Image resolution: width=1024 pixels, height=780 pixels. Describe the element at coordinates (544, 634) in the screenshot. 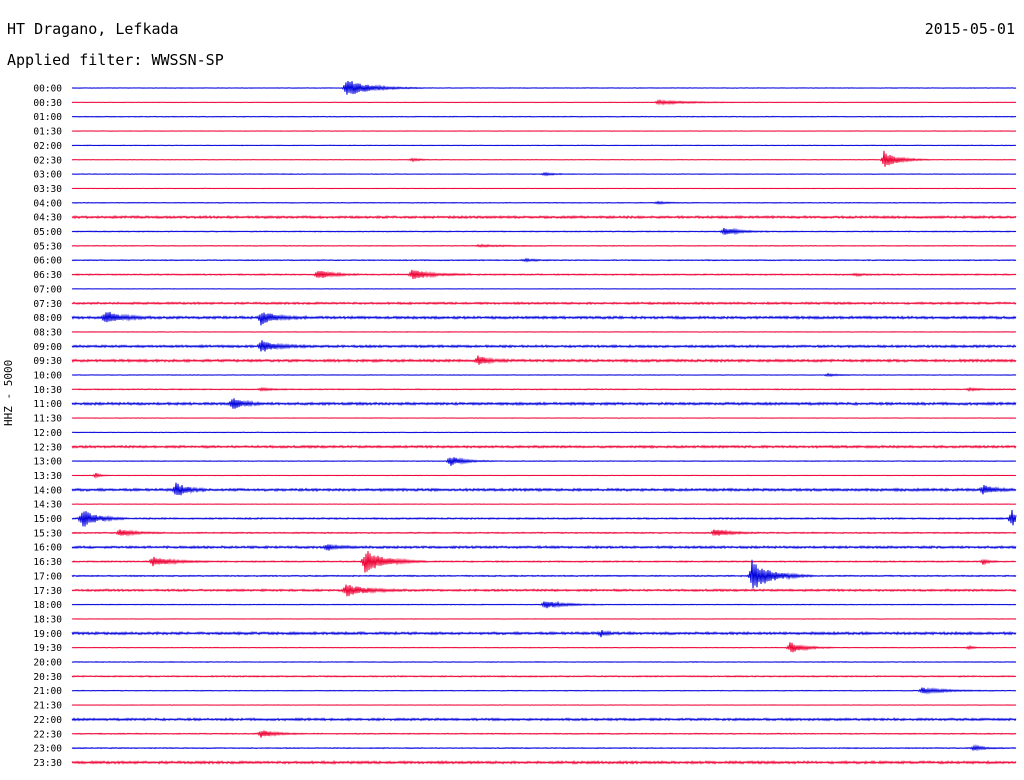

I see `trace-1900` at that location.